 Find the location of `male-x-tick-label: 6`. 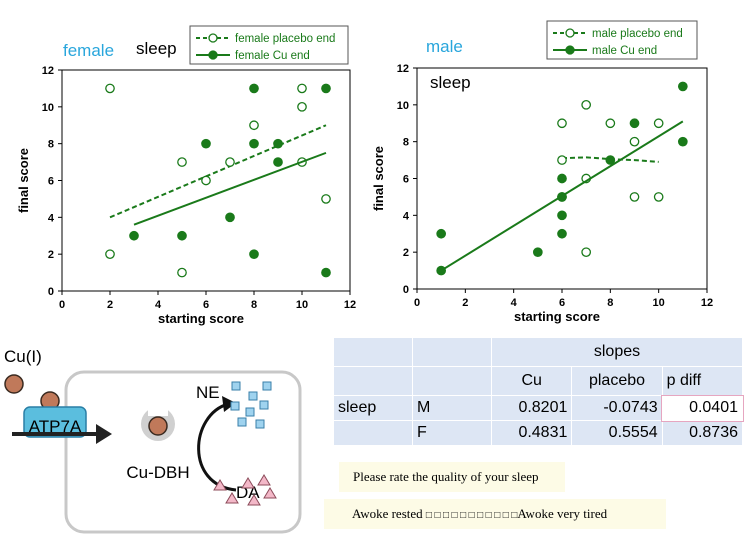

male-x-tick-label: 6 is located at coordinates (562, 303).